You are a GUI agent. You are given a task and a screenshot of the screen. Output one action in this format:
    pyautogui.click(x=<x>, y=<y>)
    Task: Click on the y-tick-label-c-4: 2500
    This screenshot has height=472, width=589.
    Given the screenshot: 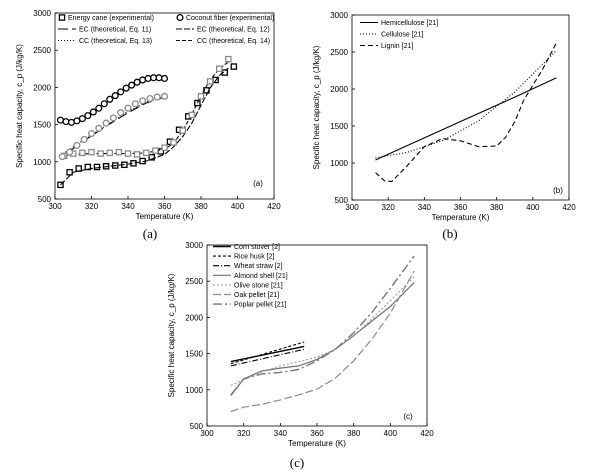 What is the action you would take?
    pyautogui.click(x=194, y=281)
    